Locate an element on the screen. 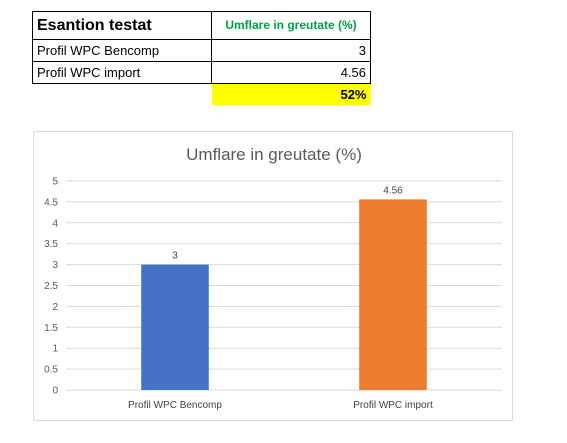 The image size is (567, 443). y-tick-label: 1 is located at coordinates (55, 349).